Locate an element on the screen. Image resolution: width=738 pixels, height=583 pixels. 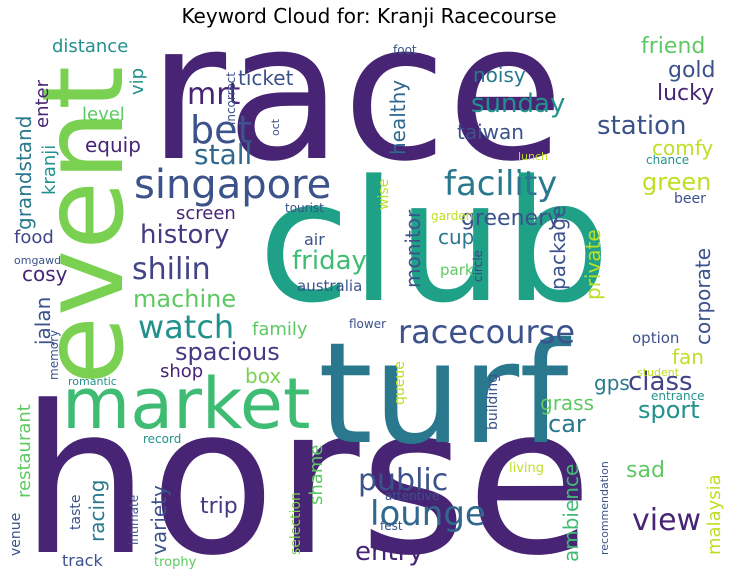
word-record: record is located at coordinates (162, 439).